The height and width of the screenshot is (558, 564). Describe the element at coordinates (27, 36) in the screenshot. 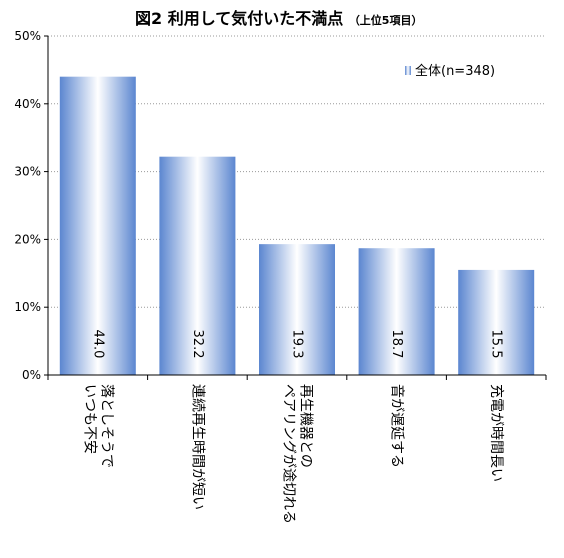

I see `y-tick-label: 50%` at that location.